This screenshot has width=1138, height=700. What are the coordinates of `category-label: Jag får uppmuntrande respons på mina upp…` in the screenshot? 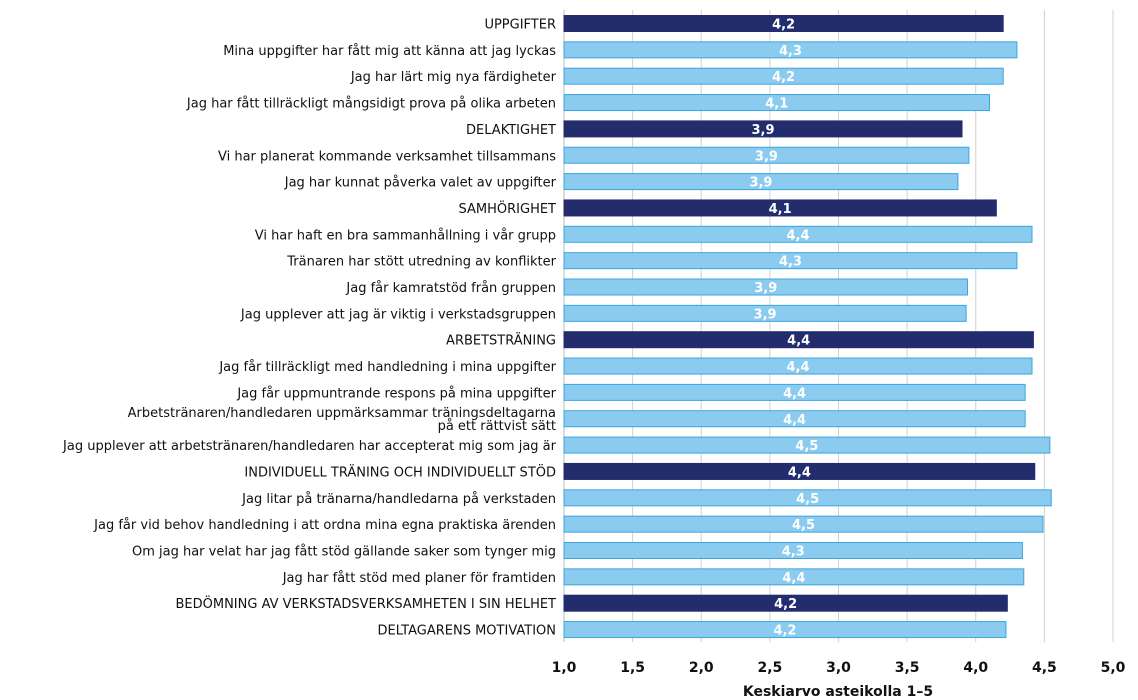 It's located at (396, 393).